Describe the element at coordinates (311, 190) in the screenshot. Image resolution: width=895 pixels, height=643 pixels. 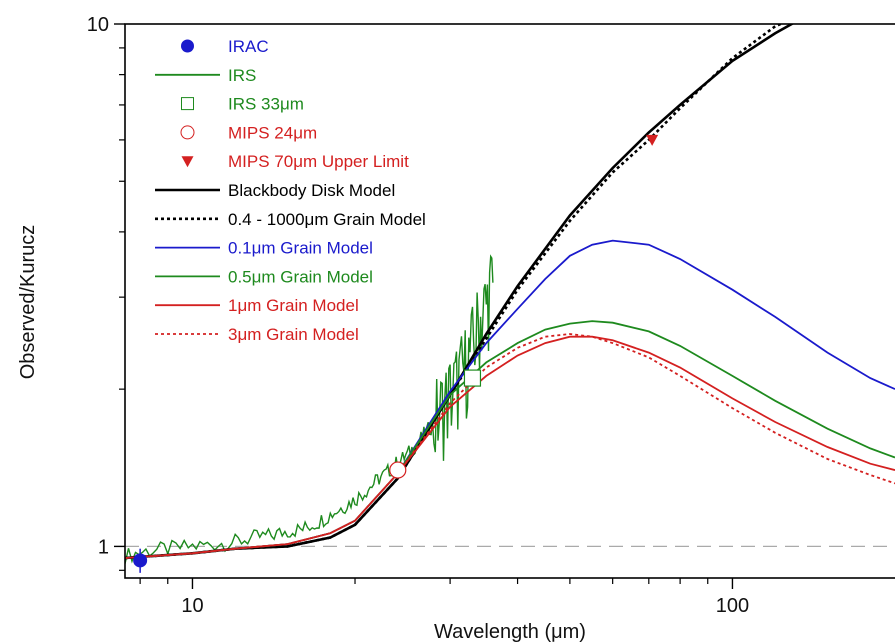
I see `legend-label-5: Blackbody Disk Model` at that location.